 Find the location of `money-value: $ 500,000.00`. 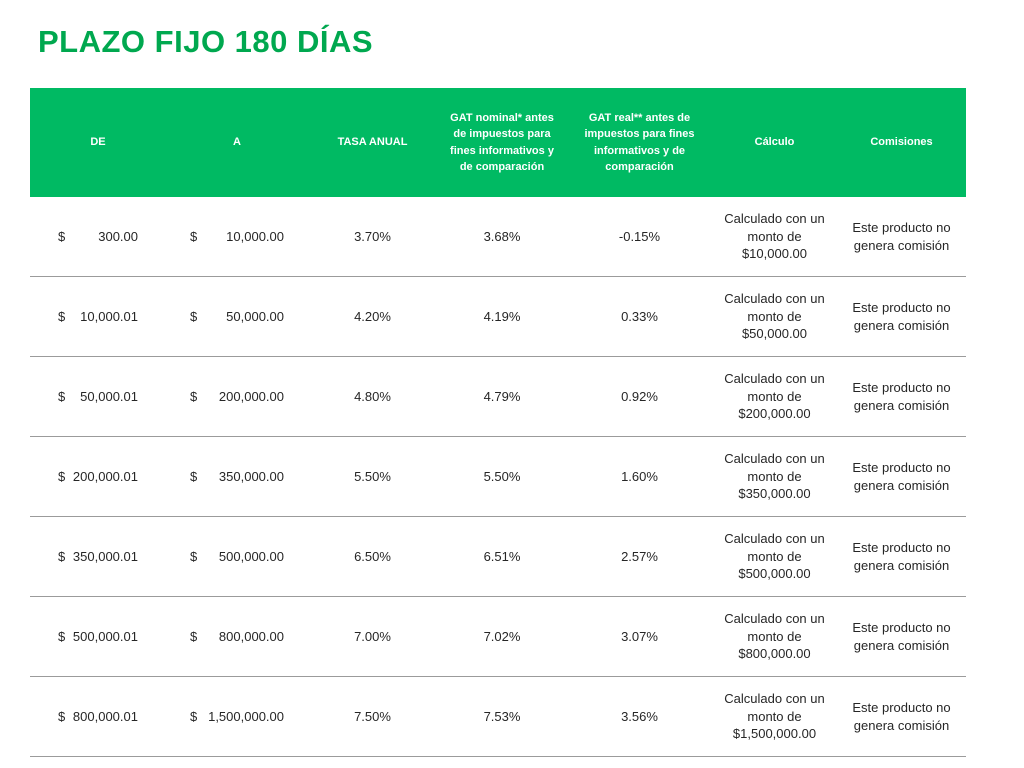

money-value: $ 500,000.00 is located at coordinates (237, 556).